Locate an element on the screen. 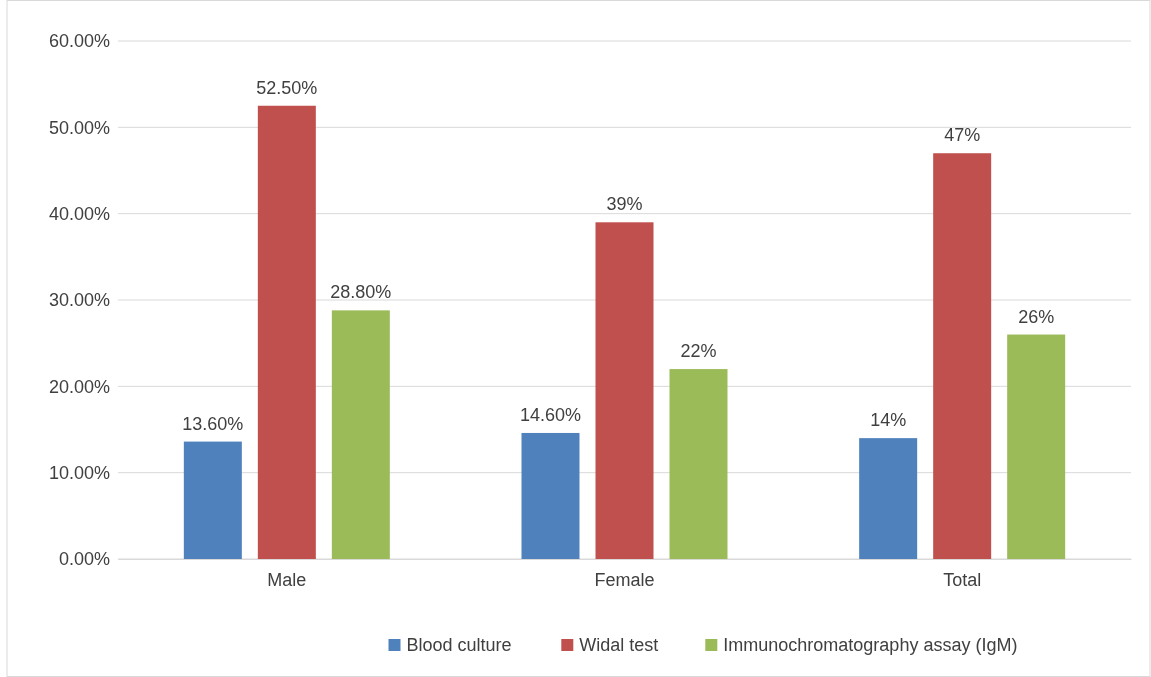  y-tick-label: 10.00% is located at coordinates (79, 472).